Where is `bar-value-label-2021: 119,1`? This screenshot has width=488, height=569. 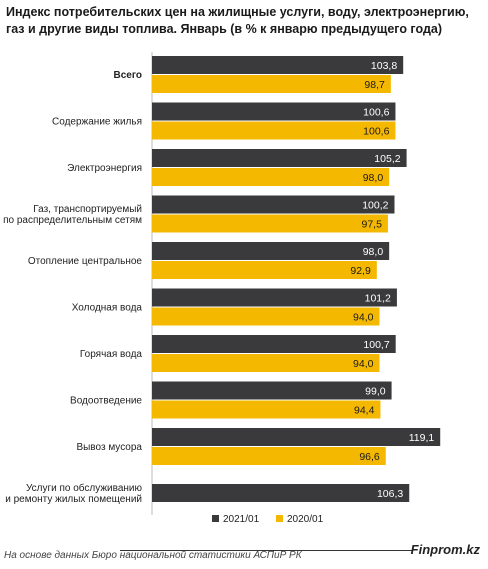 bar-value-label-2021: 119,1 is located at coordinates (422, 438).